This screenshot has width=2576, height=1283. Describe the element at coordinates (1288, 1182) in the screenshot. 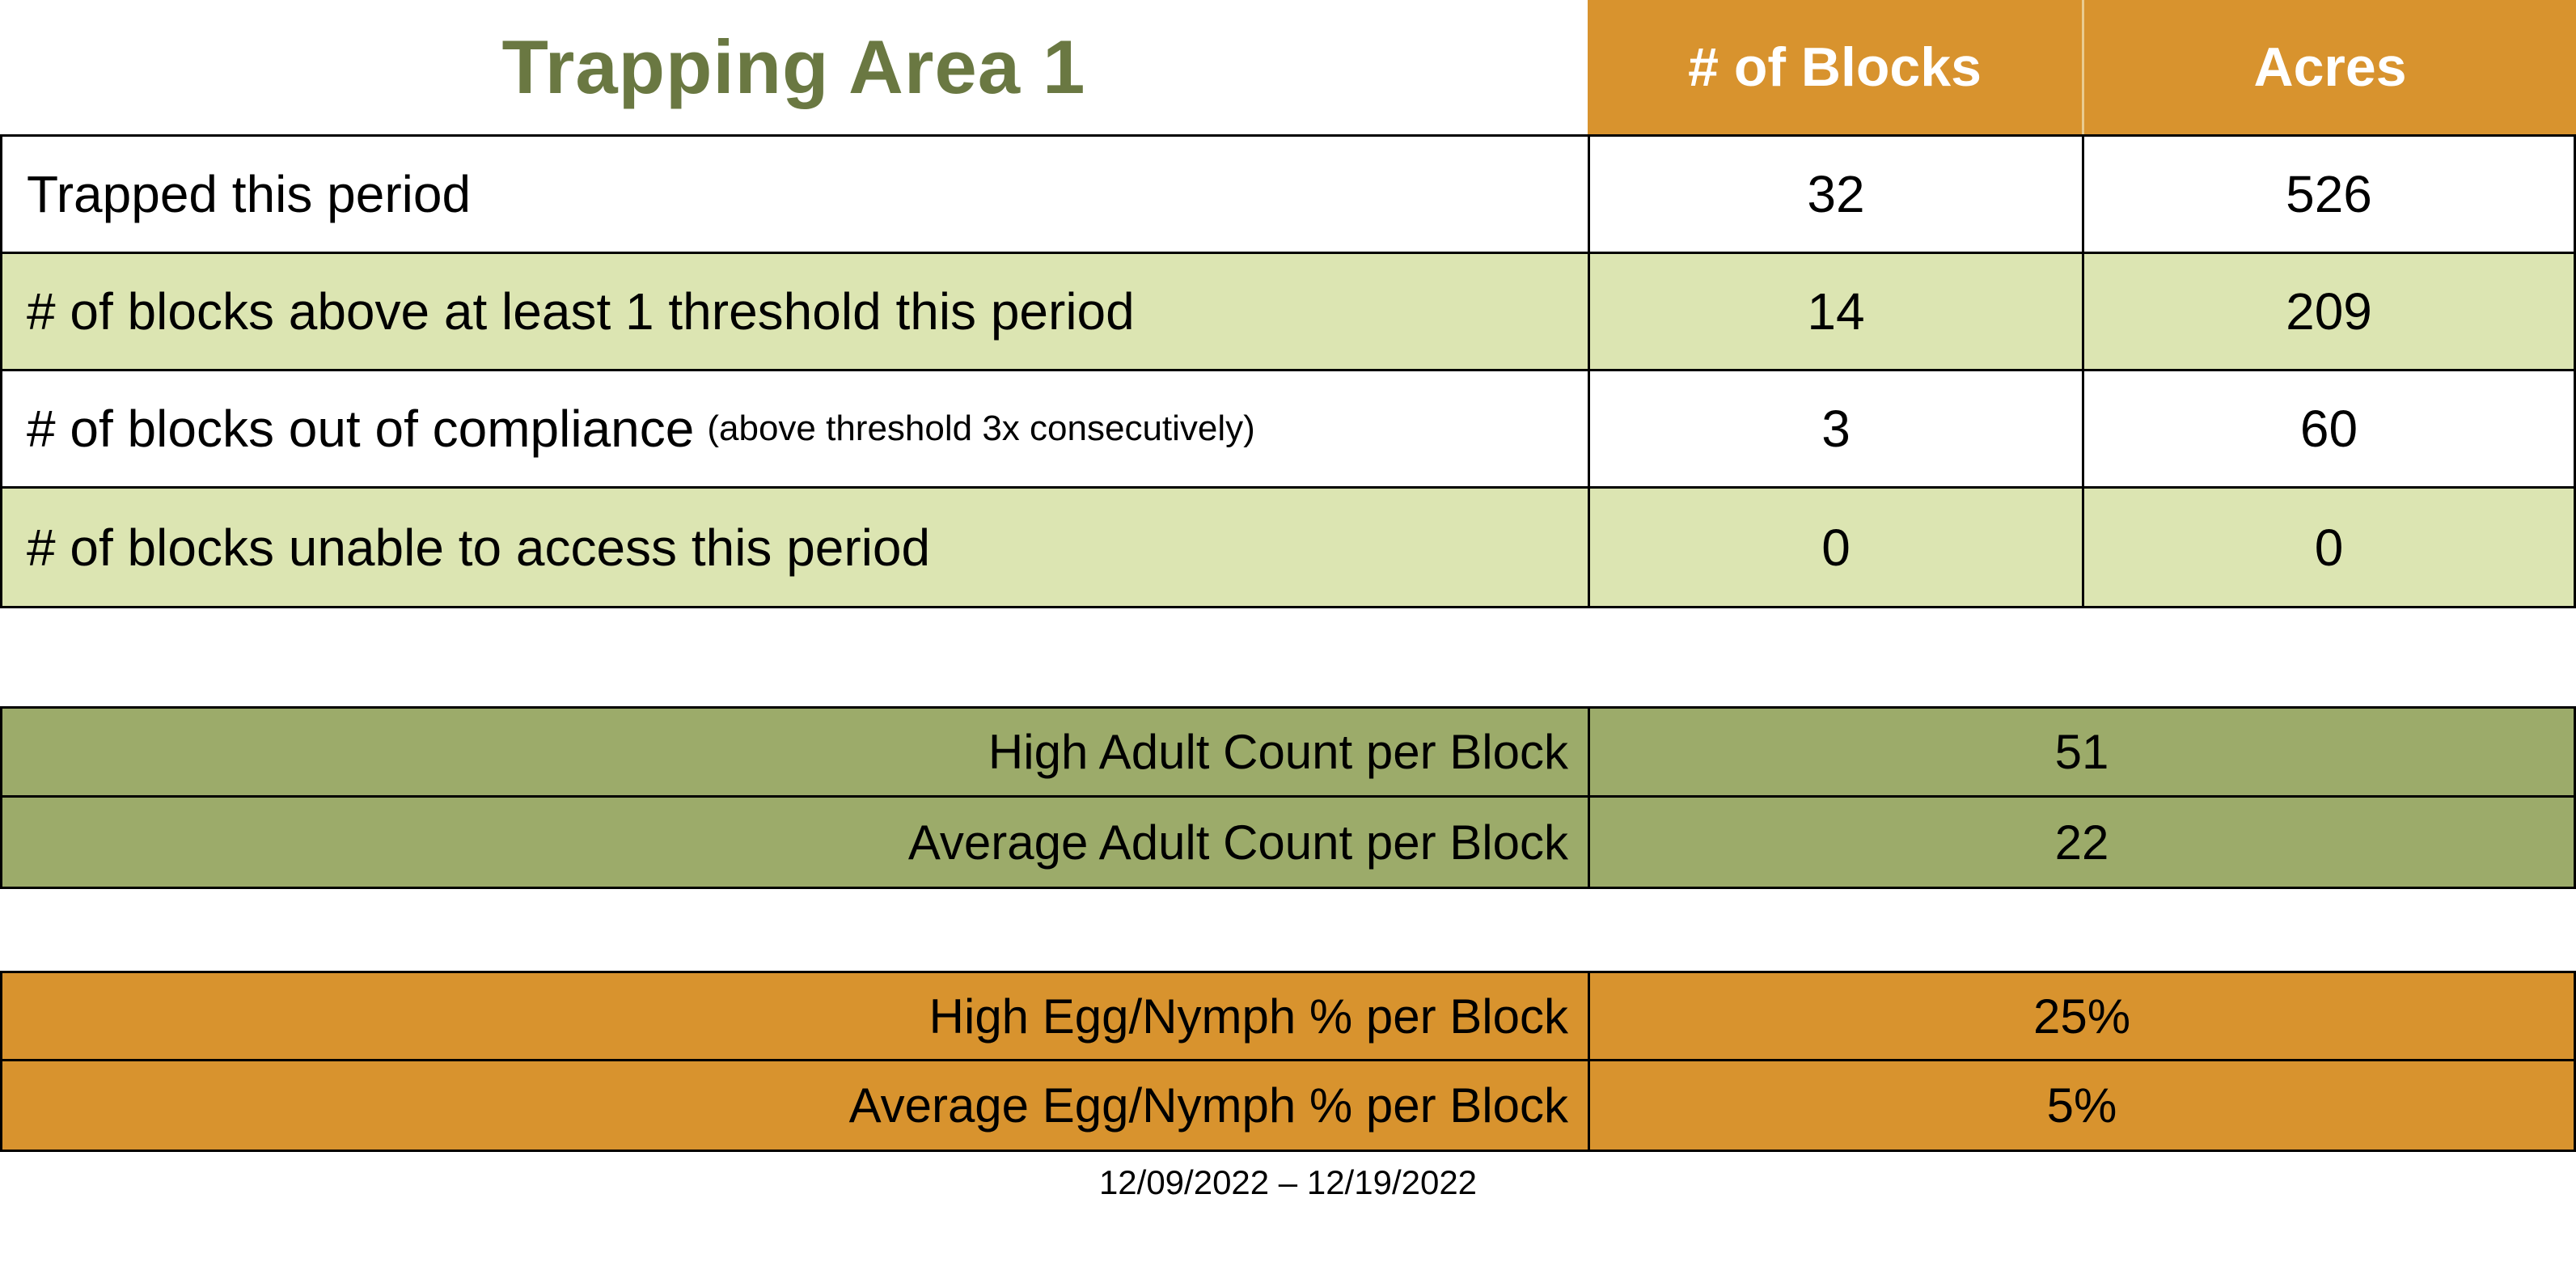

I see `date-range-caption: 12/09/2022 – 12/19/2022` at that location.